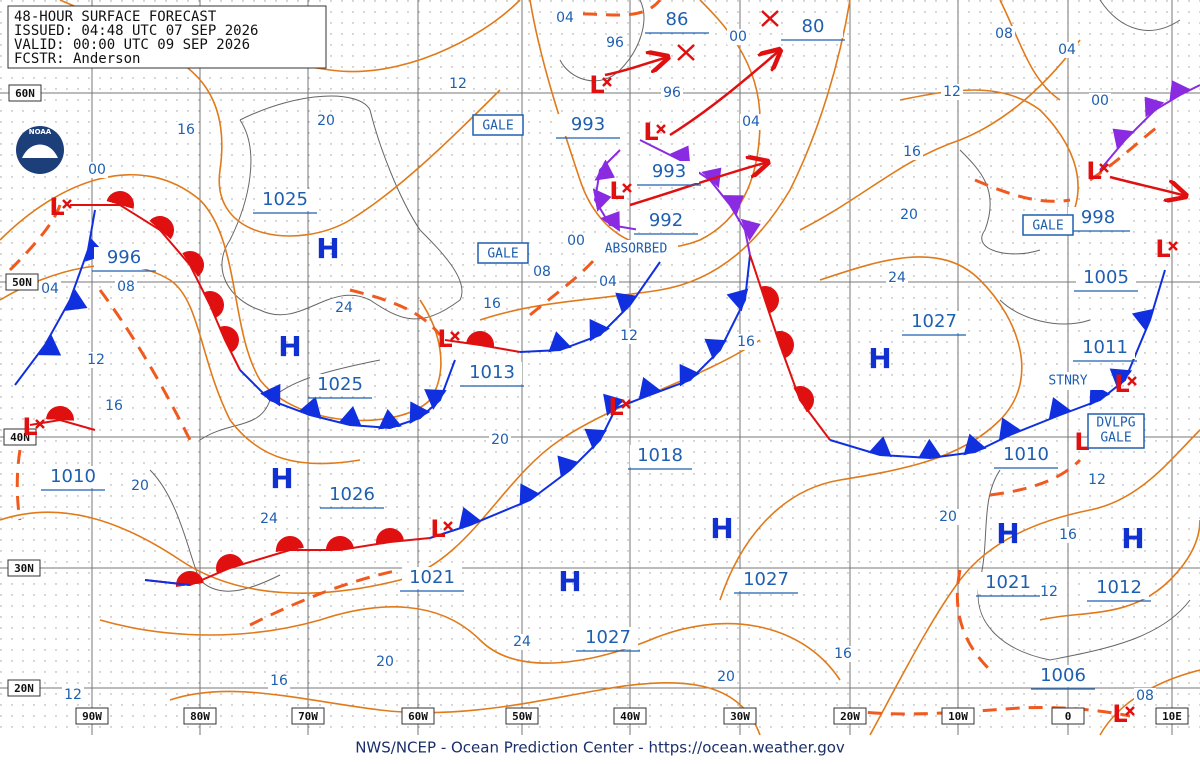  I want to click on central-pressure: 1013, so click(492, 372).